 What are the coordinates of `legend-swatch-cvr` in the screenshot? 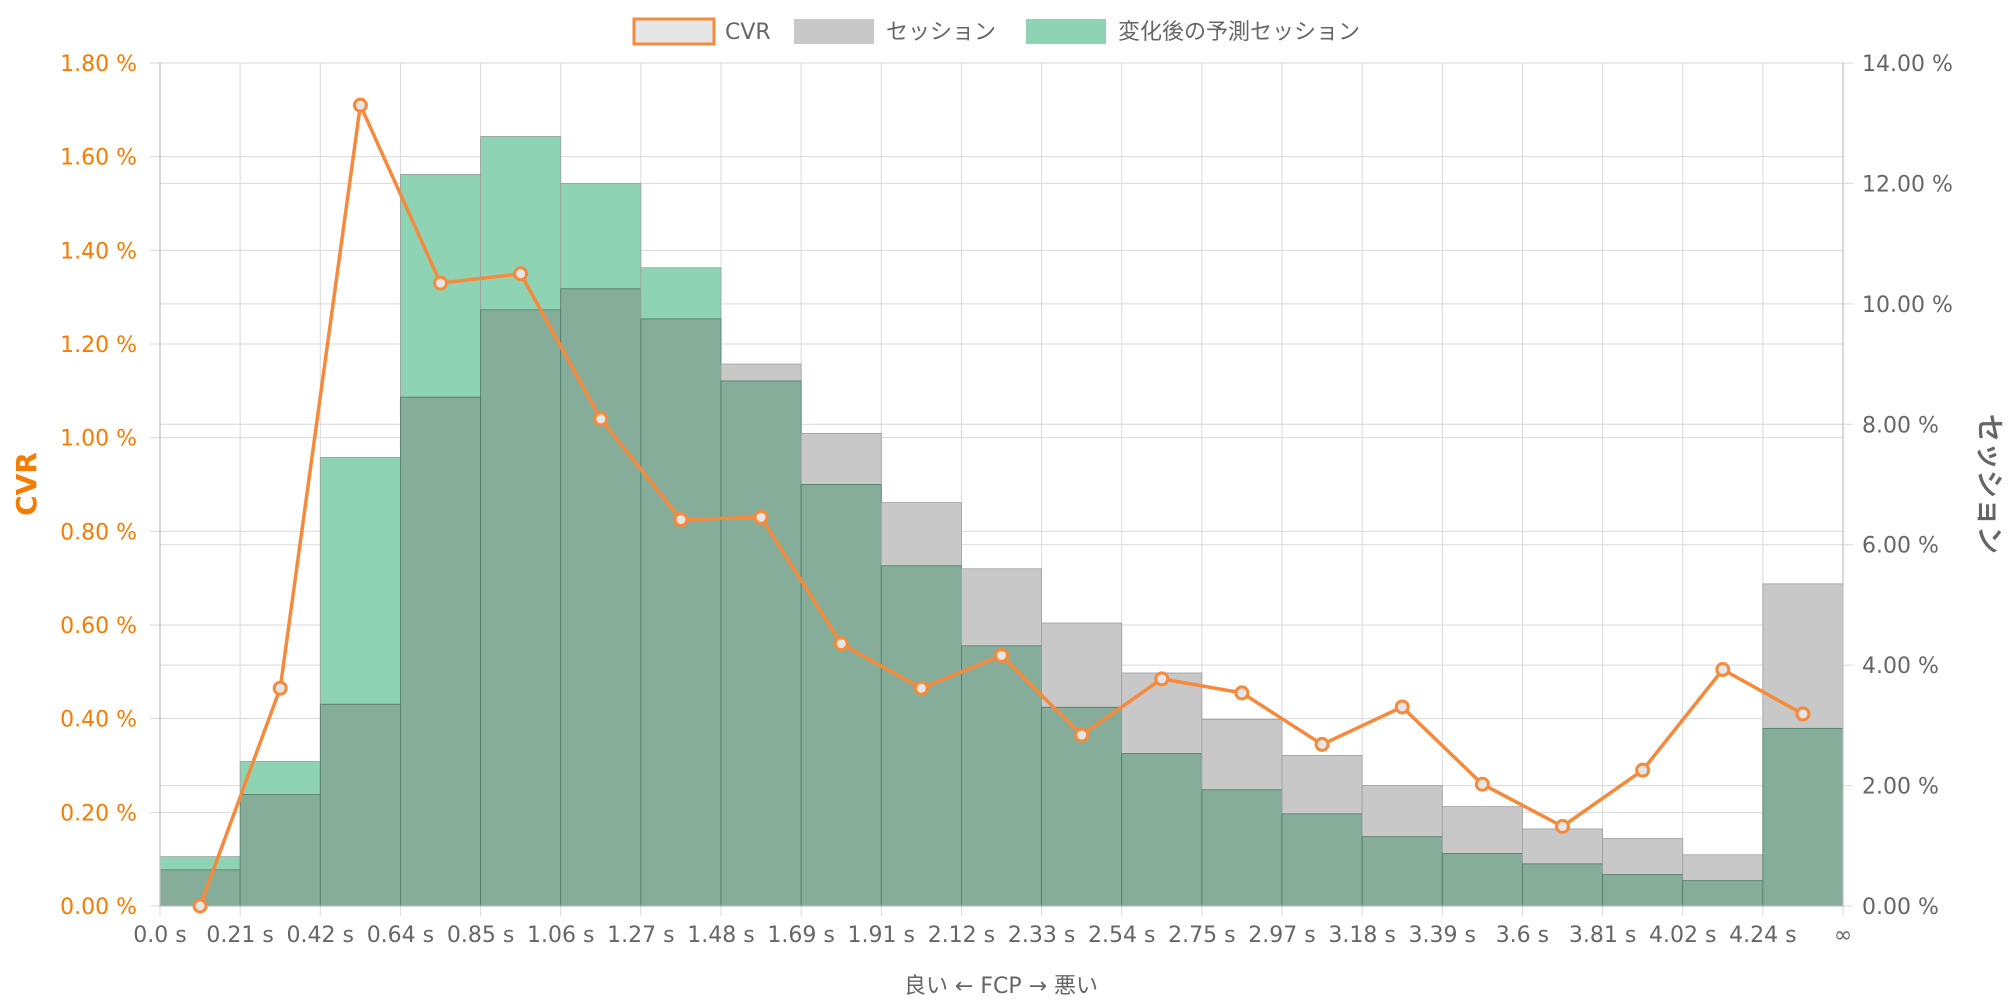 It's located at (674, 31).